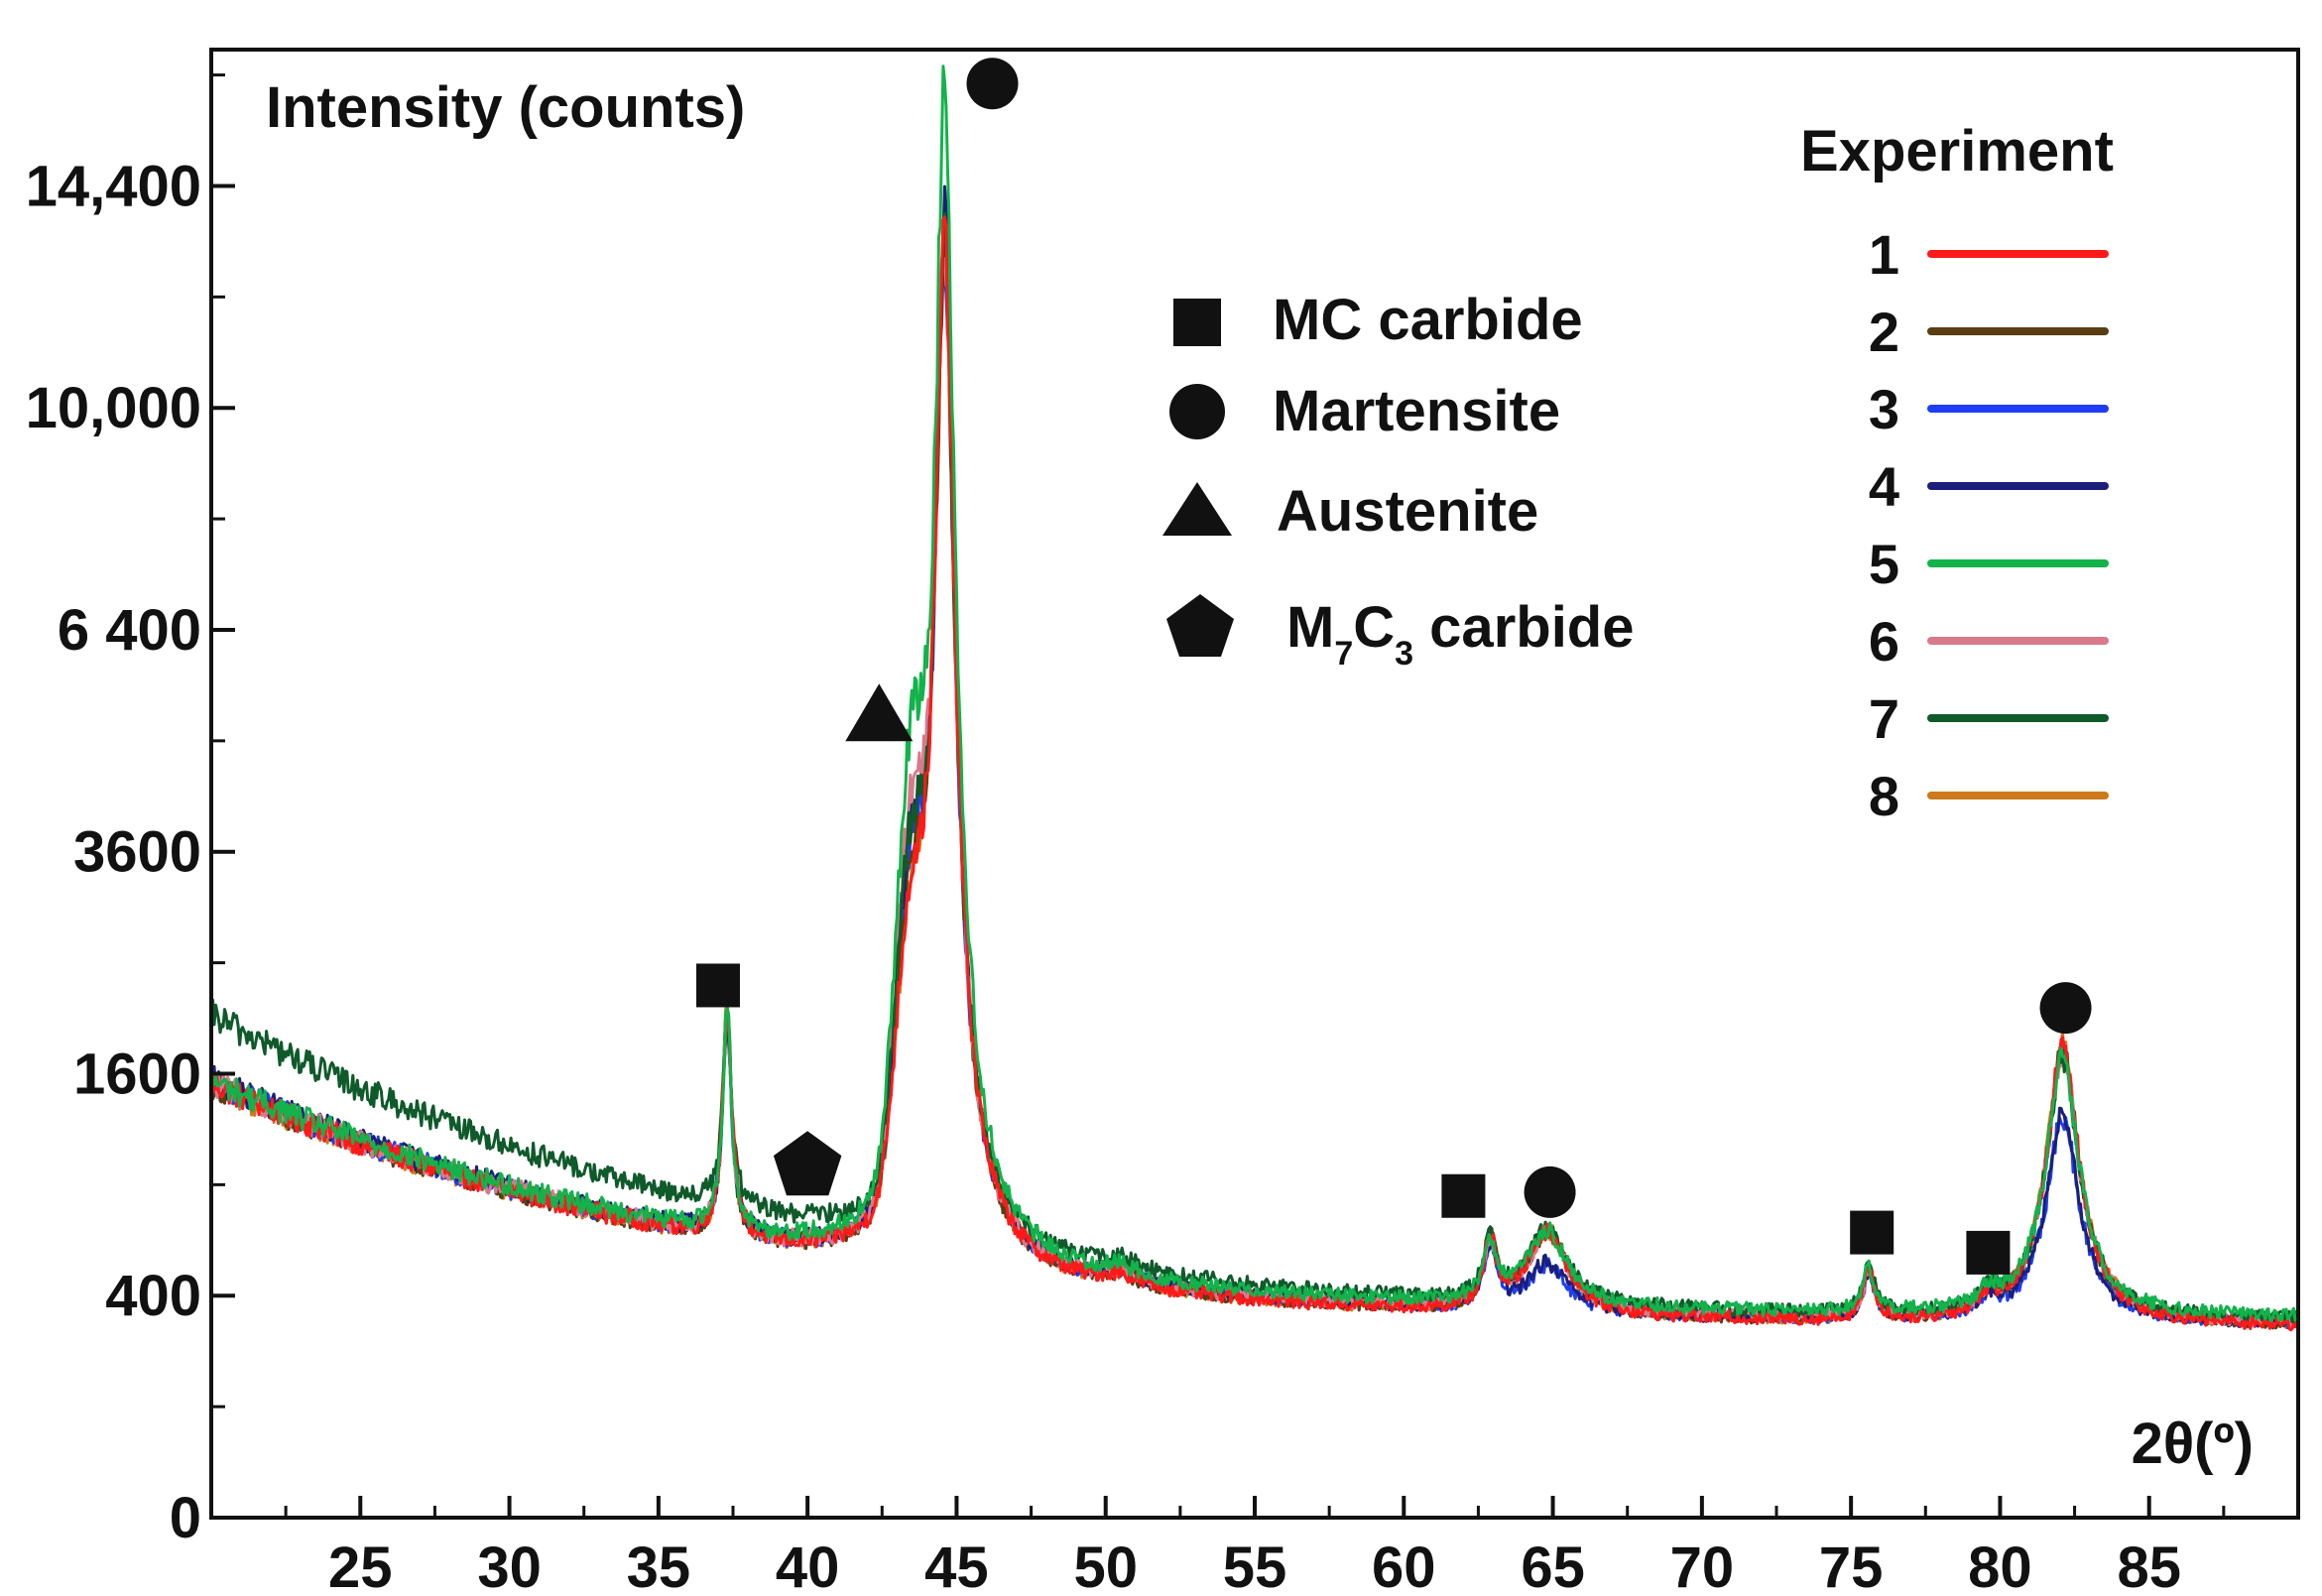  Describe the element at coordinates (1884, 487) in the screenshot. I see `legend-label-4: 4` at that location.